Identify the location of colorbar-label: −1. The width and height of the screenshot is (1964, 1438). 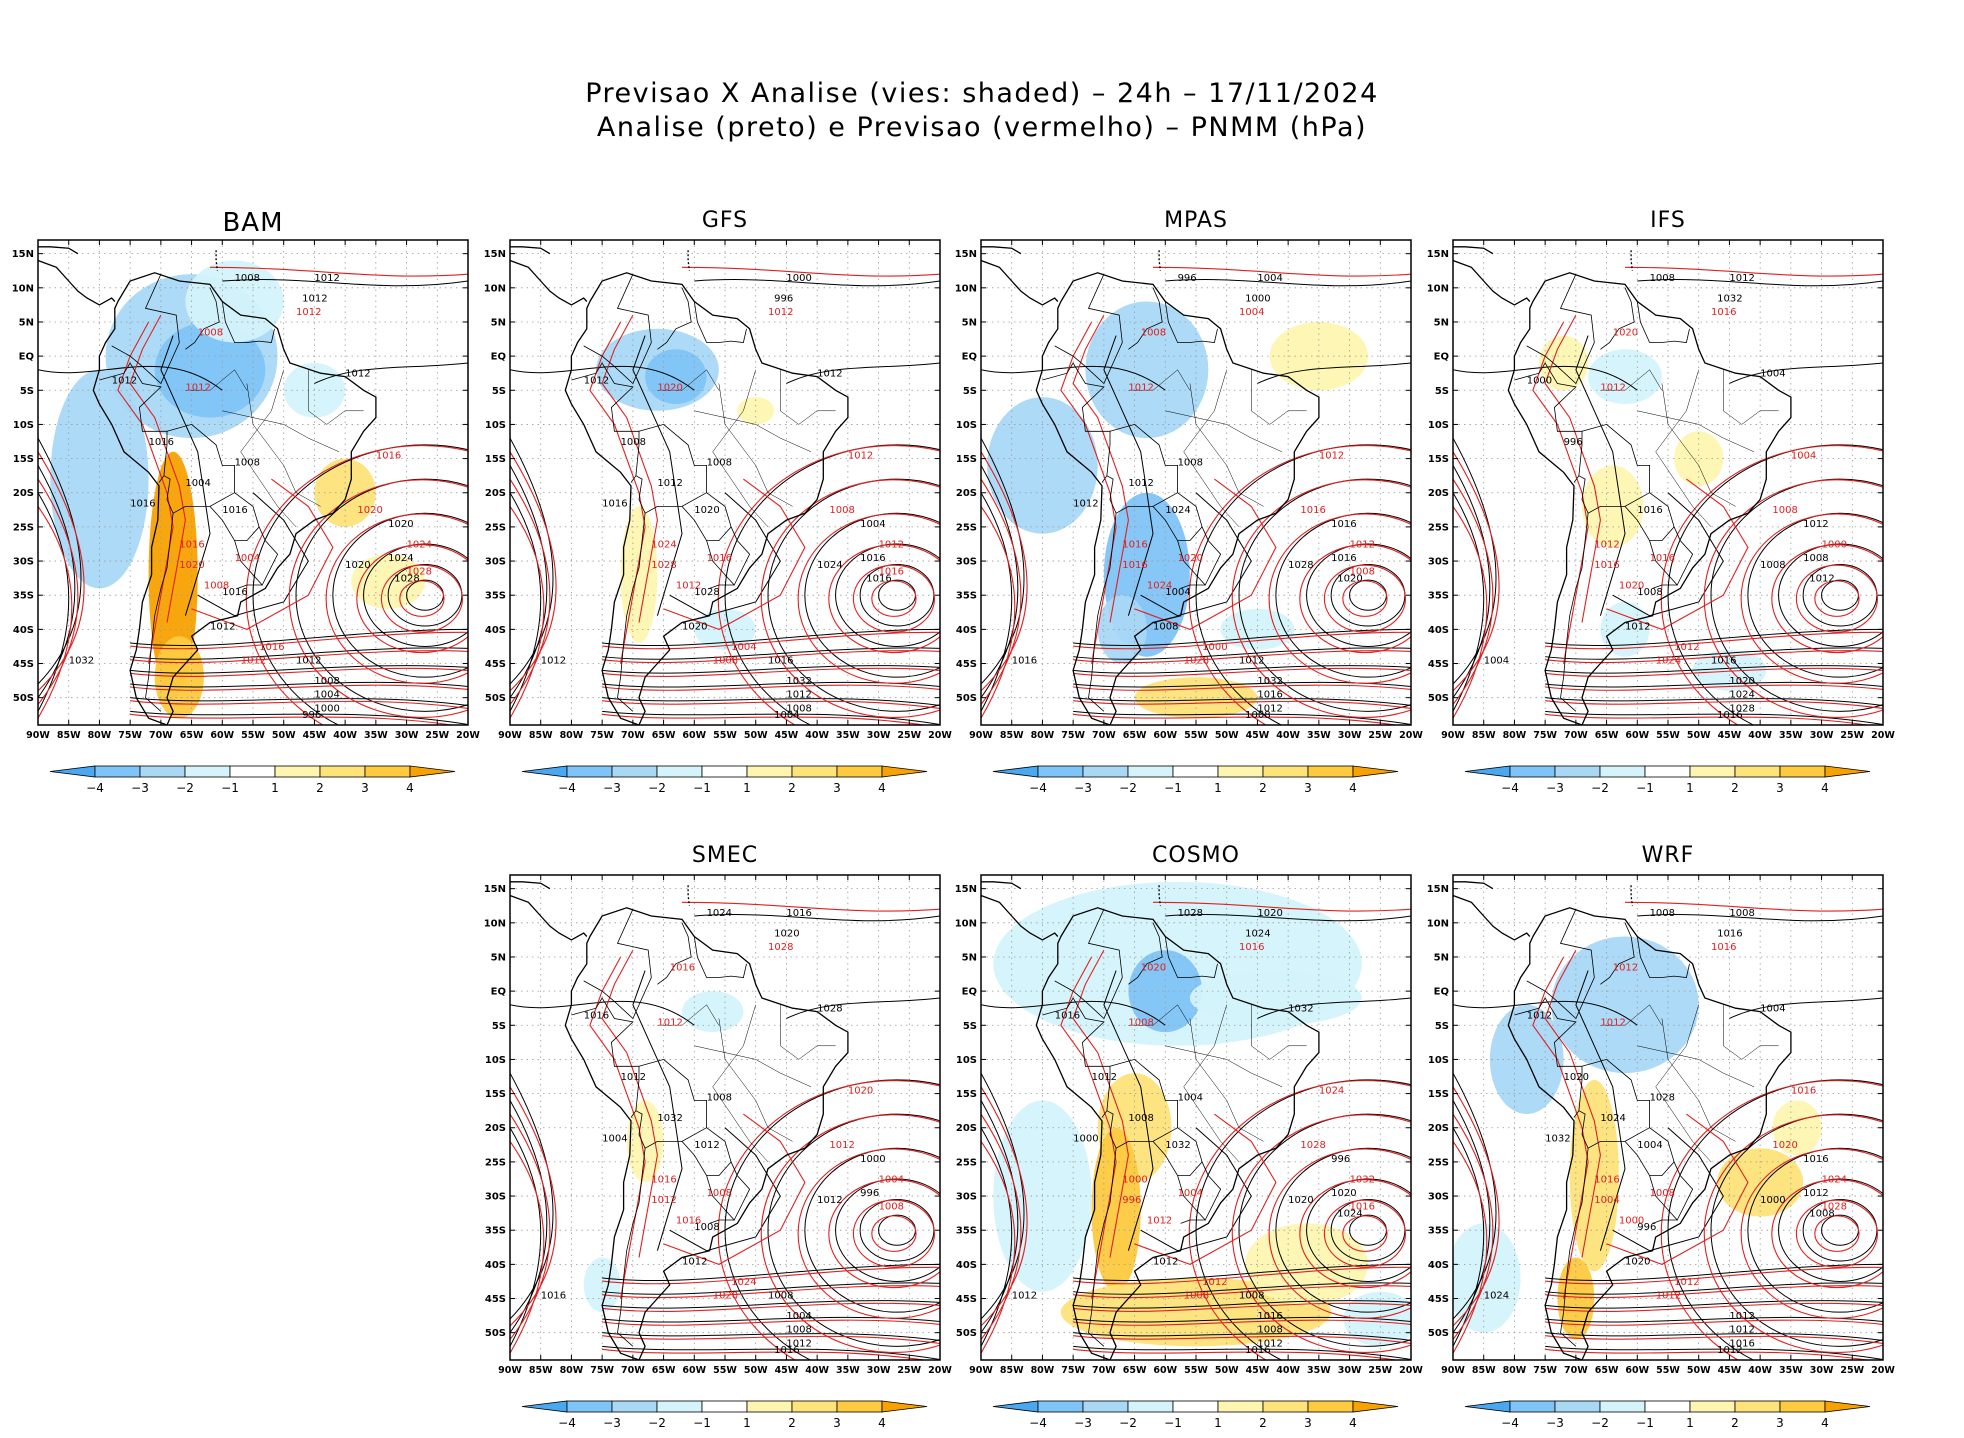
(702, 1423).